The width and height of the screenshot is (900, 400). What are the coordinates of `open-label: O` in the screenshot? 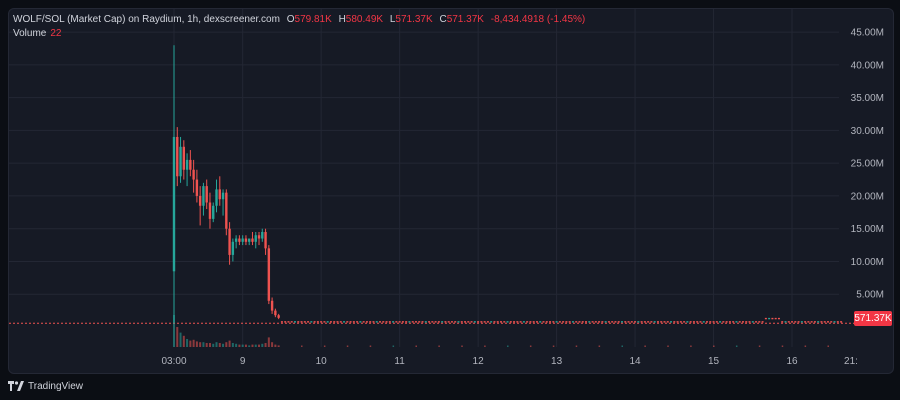 It's located at (290, 19).